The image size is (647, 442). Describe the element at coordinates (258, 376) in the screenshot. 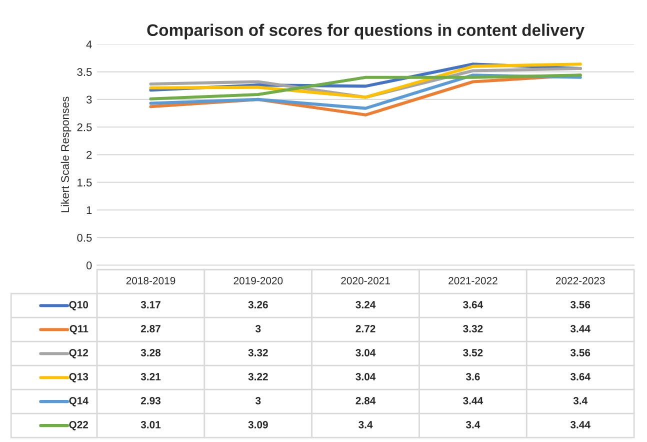

I see `data-label: 3.22` at that location.